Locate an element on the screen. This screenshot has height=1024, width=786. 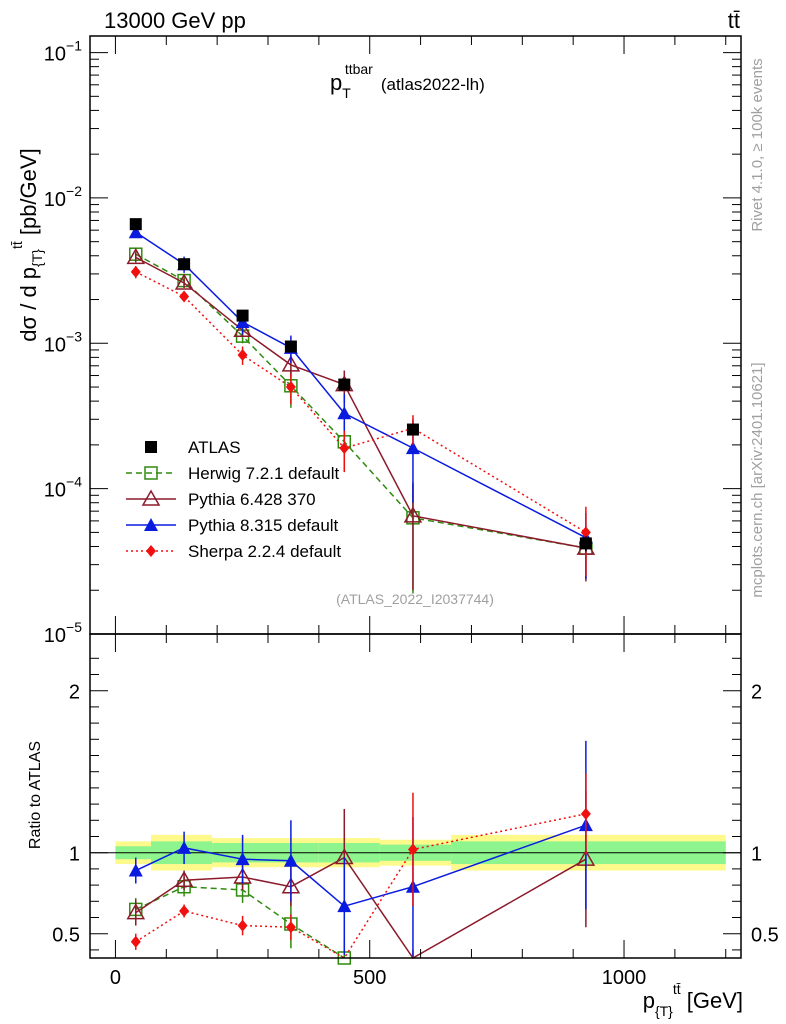
legend-entry-pythia6: Pythia 6.428 370 is located at coordinates (221, 499).